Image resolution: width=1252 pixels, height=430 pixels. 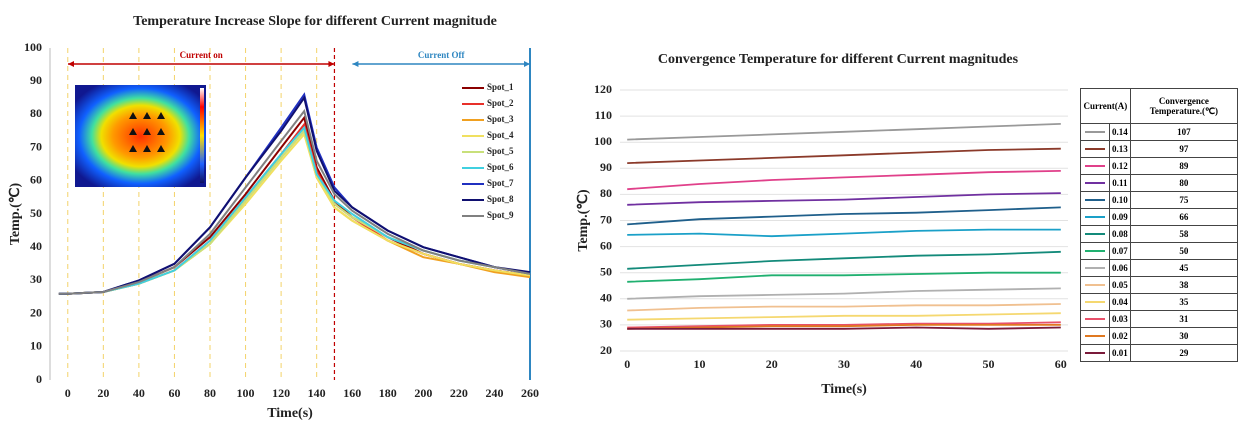 I want to click on temperature-cell: 30, so click(x=1184, y=336).